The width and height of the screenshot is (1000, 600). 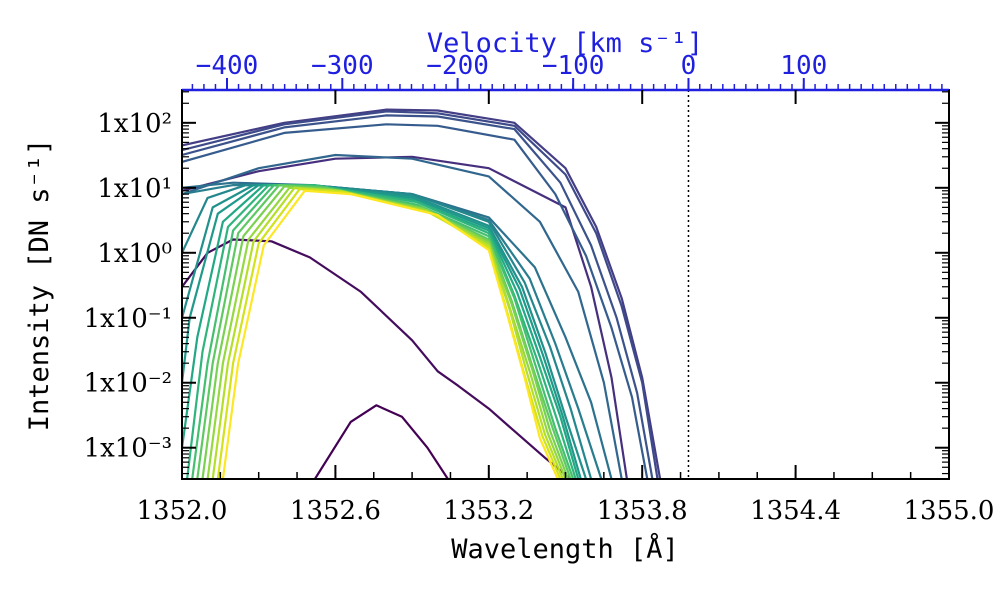 I want to click on velocity-tick-label-2: −300, so click(x=342, y=66).